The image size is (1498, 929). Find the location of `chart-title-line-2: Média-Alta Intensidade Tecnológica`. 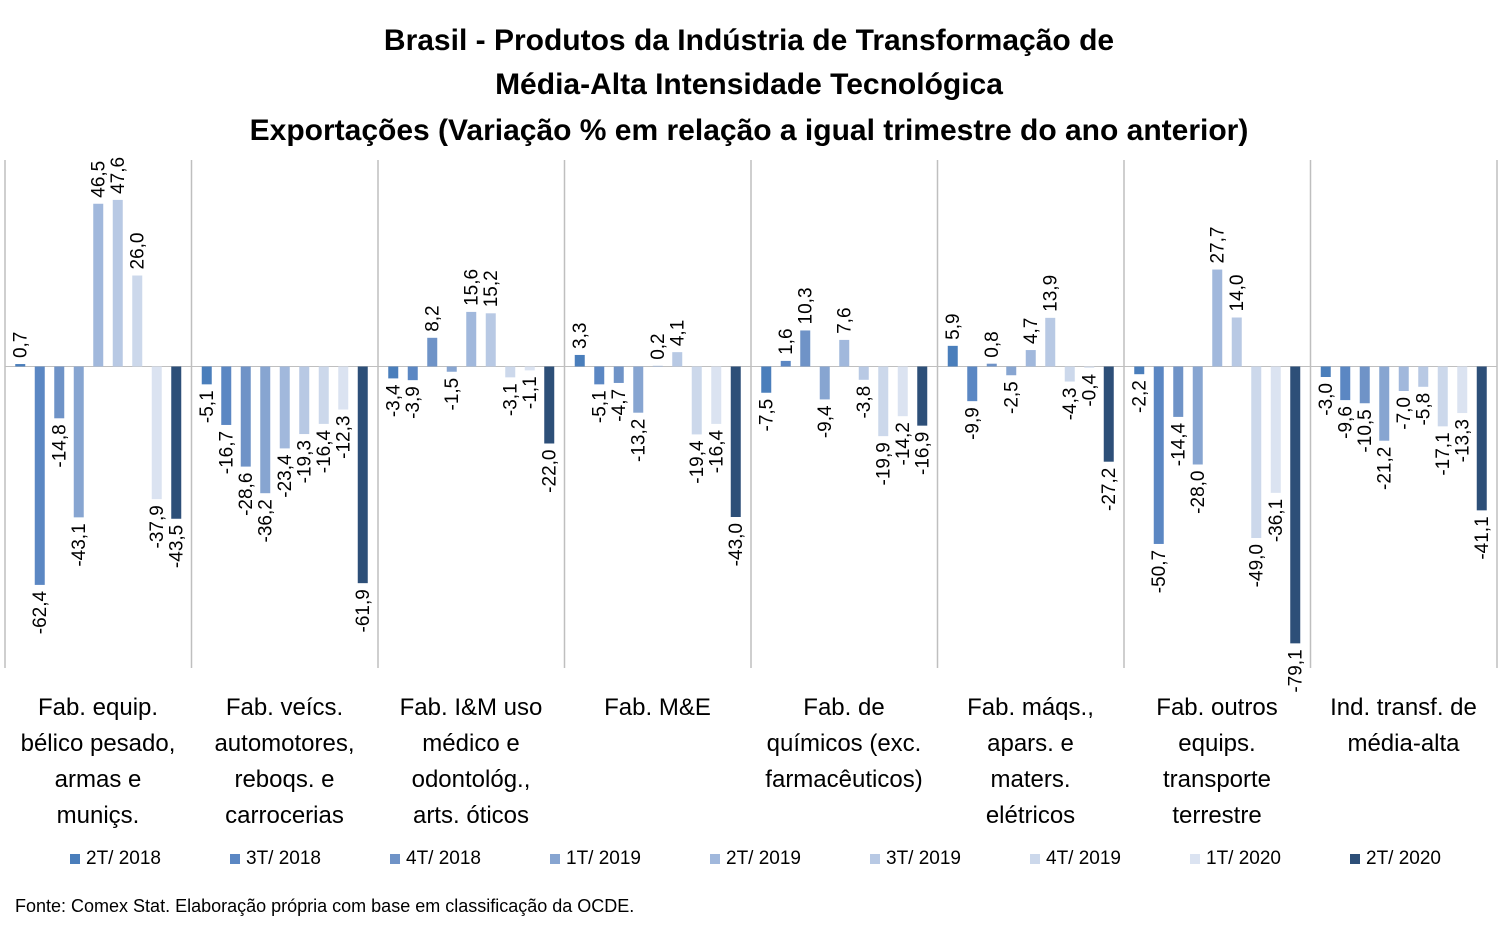

chart-title-line-2: Média-Alta Intensidade Tecnológica is located at coordinates (749, 84).